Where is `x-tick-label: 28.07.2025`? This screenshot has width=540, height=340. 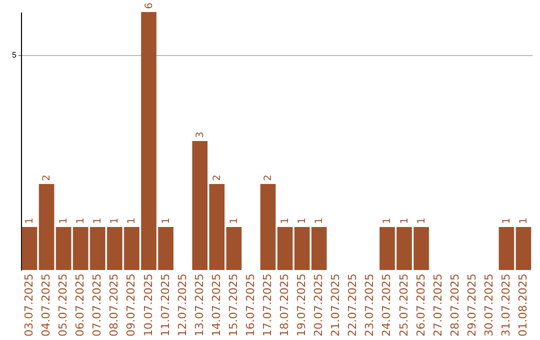 x-tick-label: 28.07.2025 is located at coordinates (455, 305).